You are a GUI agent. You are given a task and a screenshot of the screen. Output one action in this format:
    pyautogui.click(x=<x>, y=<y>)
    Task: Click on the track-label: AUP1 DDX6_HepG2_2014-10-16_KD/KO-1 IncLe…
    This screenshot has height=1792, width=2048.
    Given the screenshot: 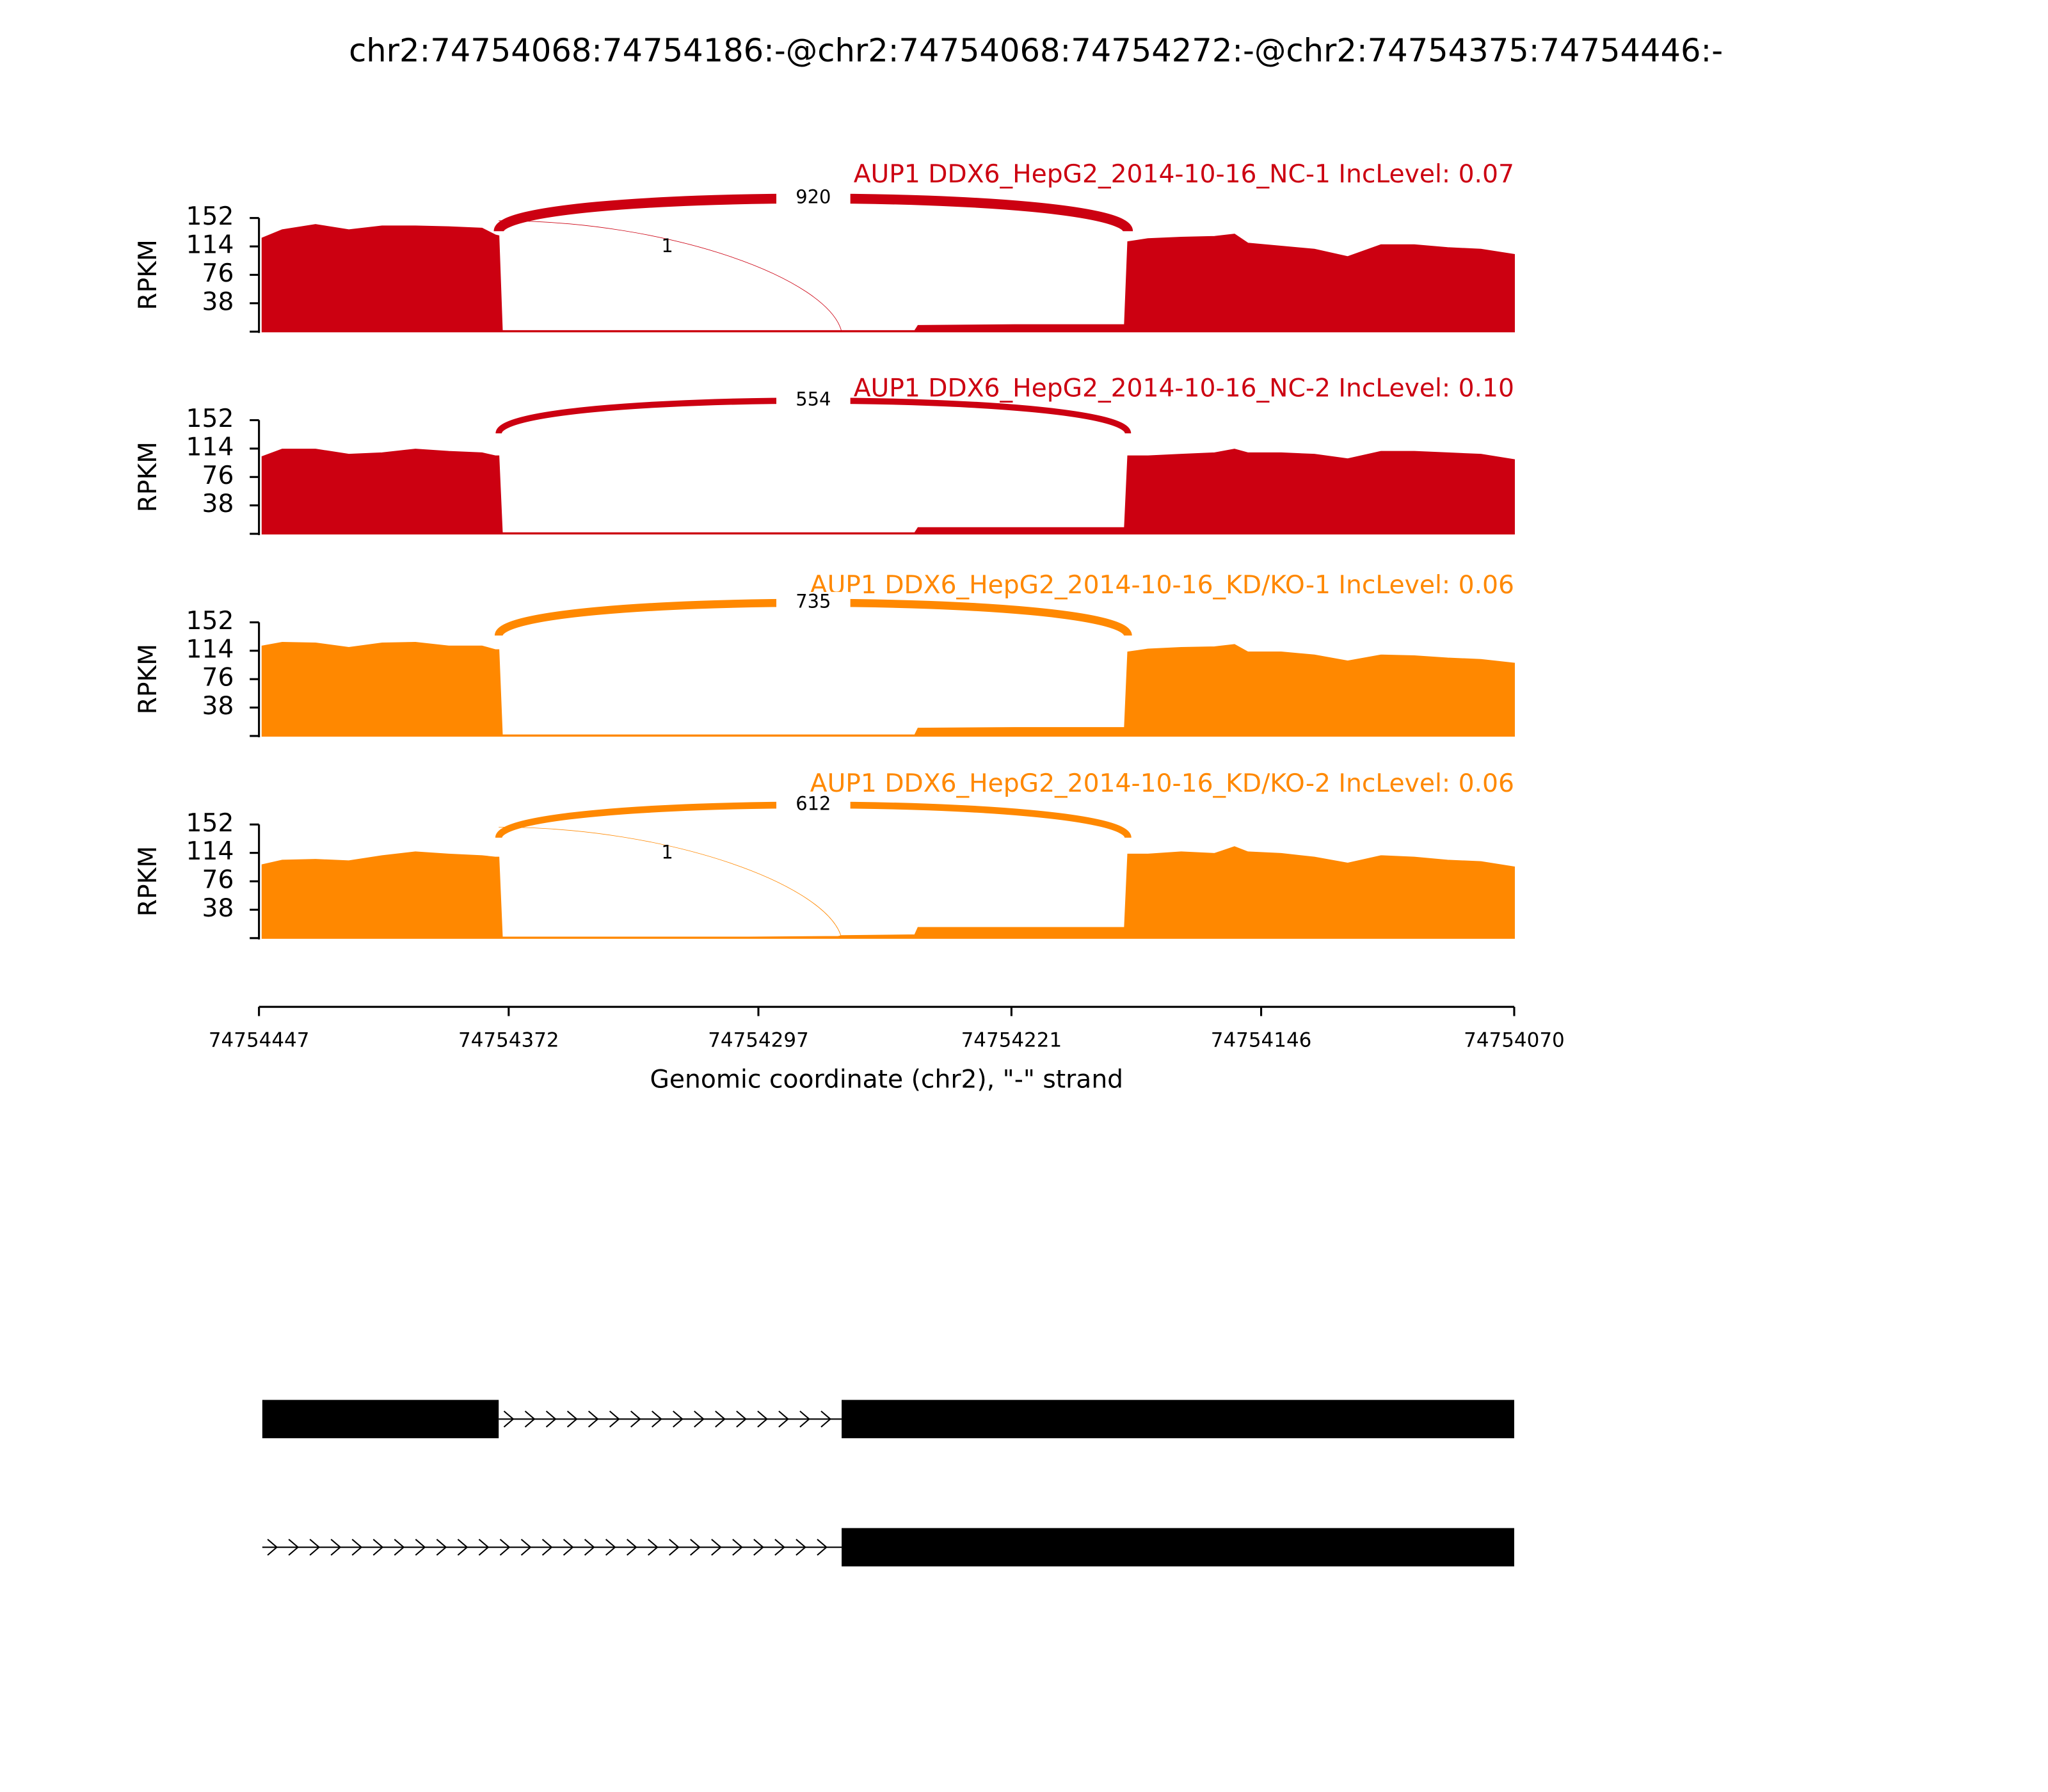 What is the action you would take?
    pyautogui.click(x=1162, y=585)
    